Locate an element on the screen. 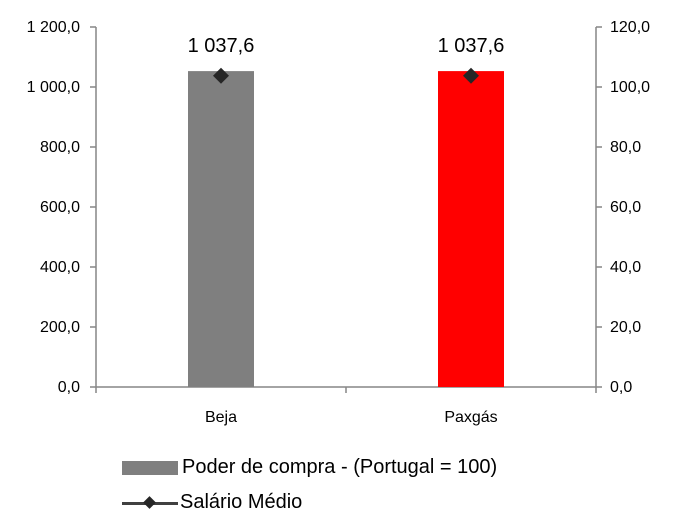 Image resolution: width=682 pixels, height=518 pixels. legend-line-label: Salário Médio is located at coordinates (241, 502).